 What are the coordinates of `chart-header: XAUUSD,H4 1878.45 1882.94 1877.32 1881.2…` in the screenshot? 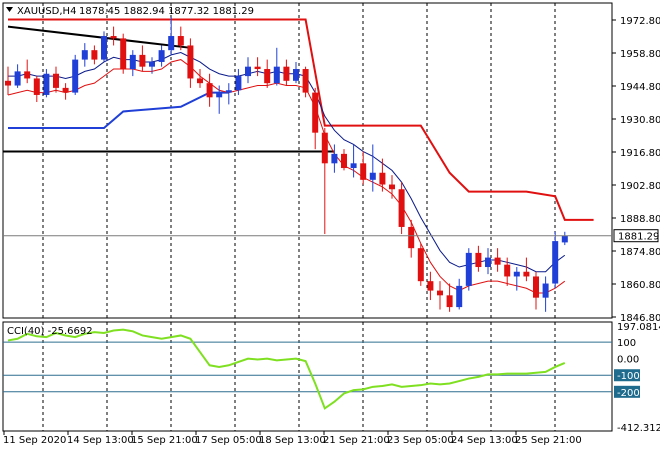 It's located at (130, 11).